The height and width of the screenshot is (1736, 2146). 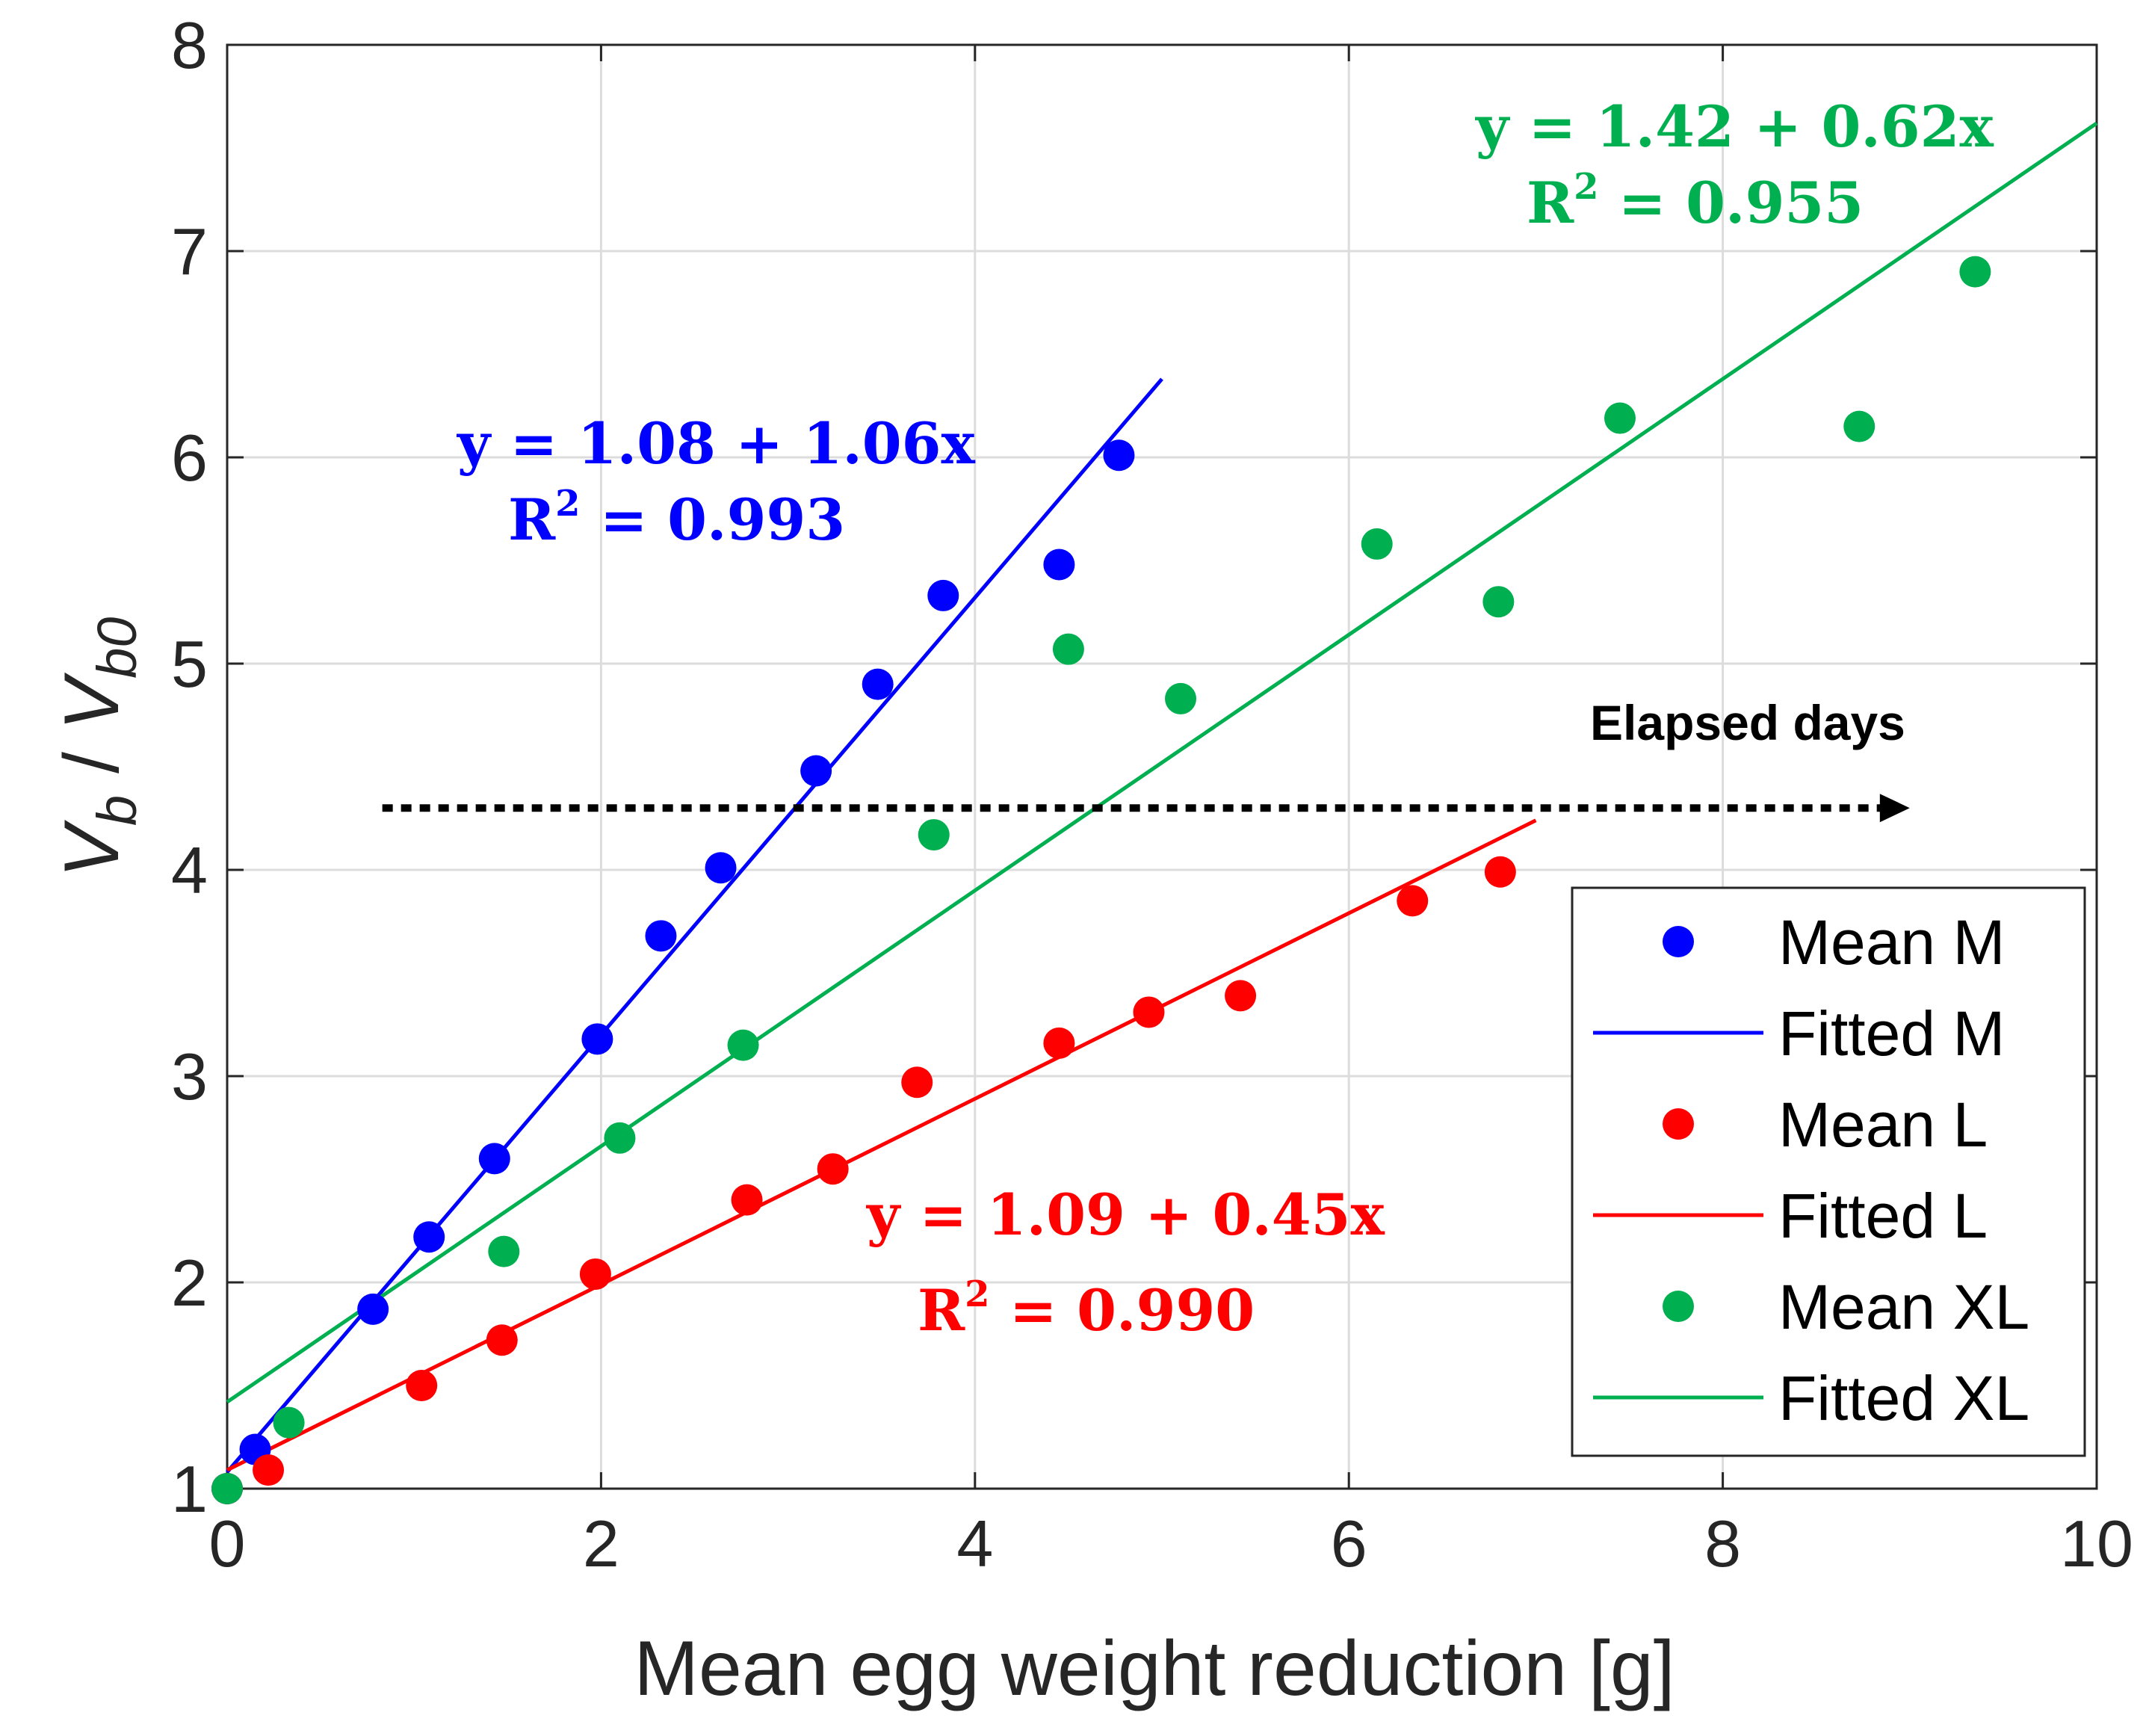 What do you see at coordinates (1723, 1544) in the screenshot?
I see `x-tick-label: 8` at bounding box center [1723, 1544].